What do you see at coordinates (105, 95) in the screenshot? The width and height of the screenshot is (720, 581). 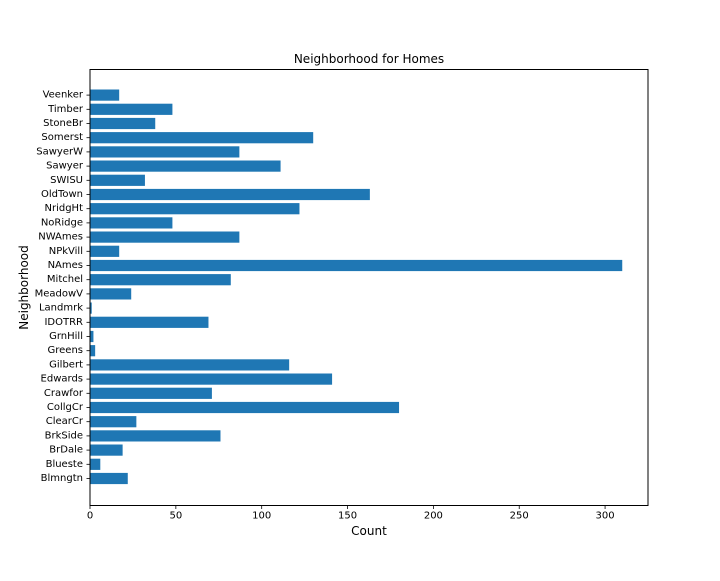 I see `bar-veenker` at bounding box center [105, 95].